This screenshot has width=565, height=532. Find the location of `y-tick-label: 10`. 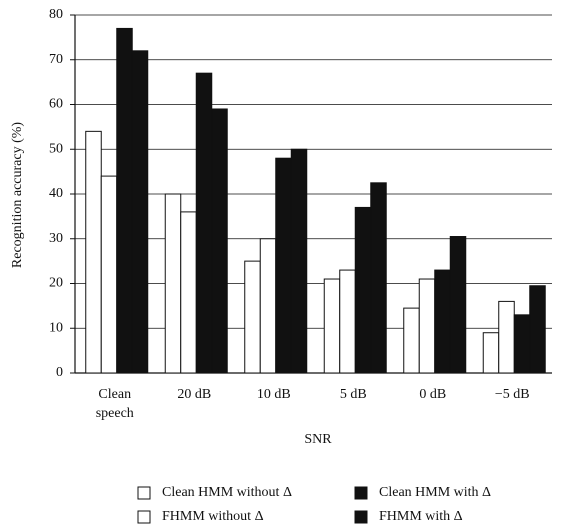

y-tick-label: 10 is located at coordinates (56, 327).